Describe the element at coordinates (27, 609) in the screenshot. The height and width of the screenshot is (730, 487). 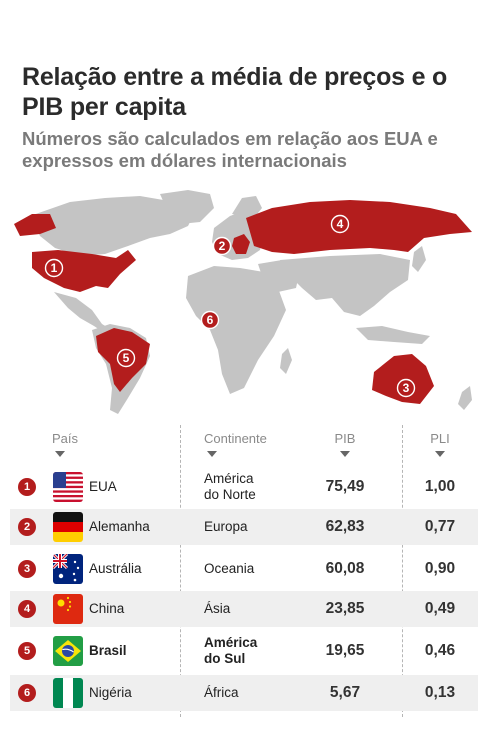
I see `rank-badge: 4` at that location.